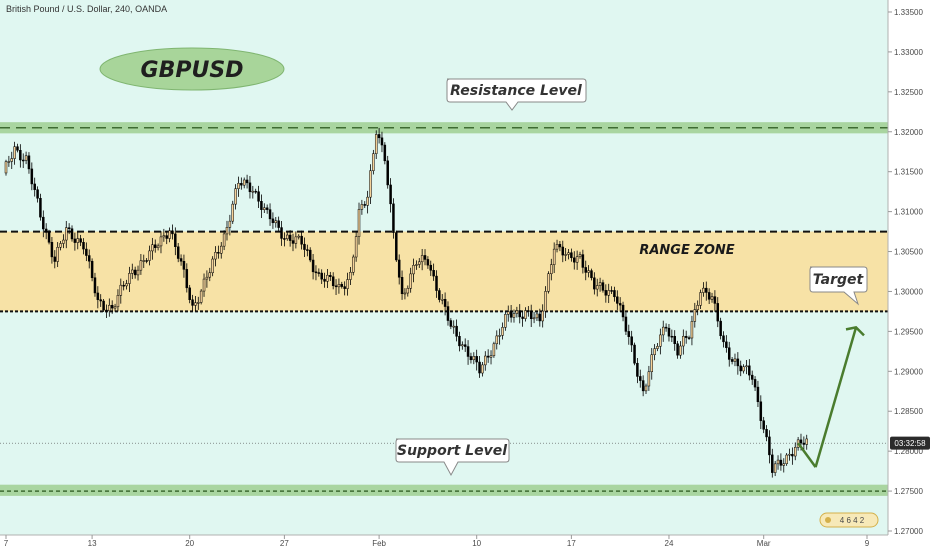 This screenshot has height=550, width=932. I want to click on target-callout: Target, so click(838, 286).